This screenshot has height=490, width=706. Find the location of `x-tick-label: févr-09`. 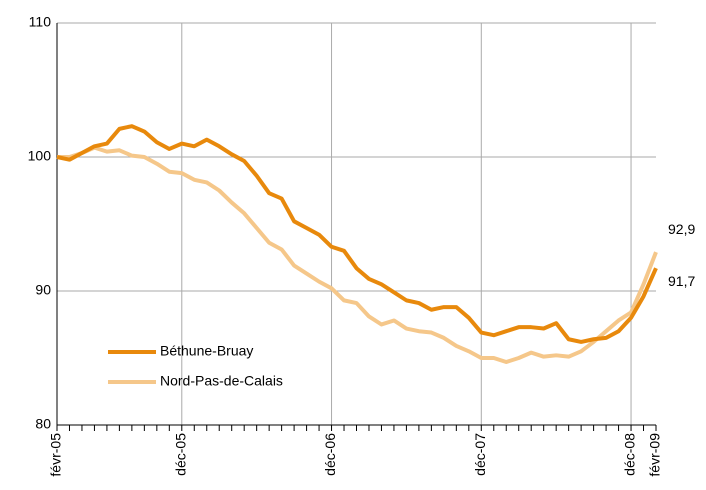

x-tick-label: févr-09 is located at coordinates (655, 455).